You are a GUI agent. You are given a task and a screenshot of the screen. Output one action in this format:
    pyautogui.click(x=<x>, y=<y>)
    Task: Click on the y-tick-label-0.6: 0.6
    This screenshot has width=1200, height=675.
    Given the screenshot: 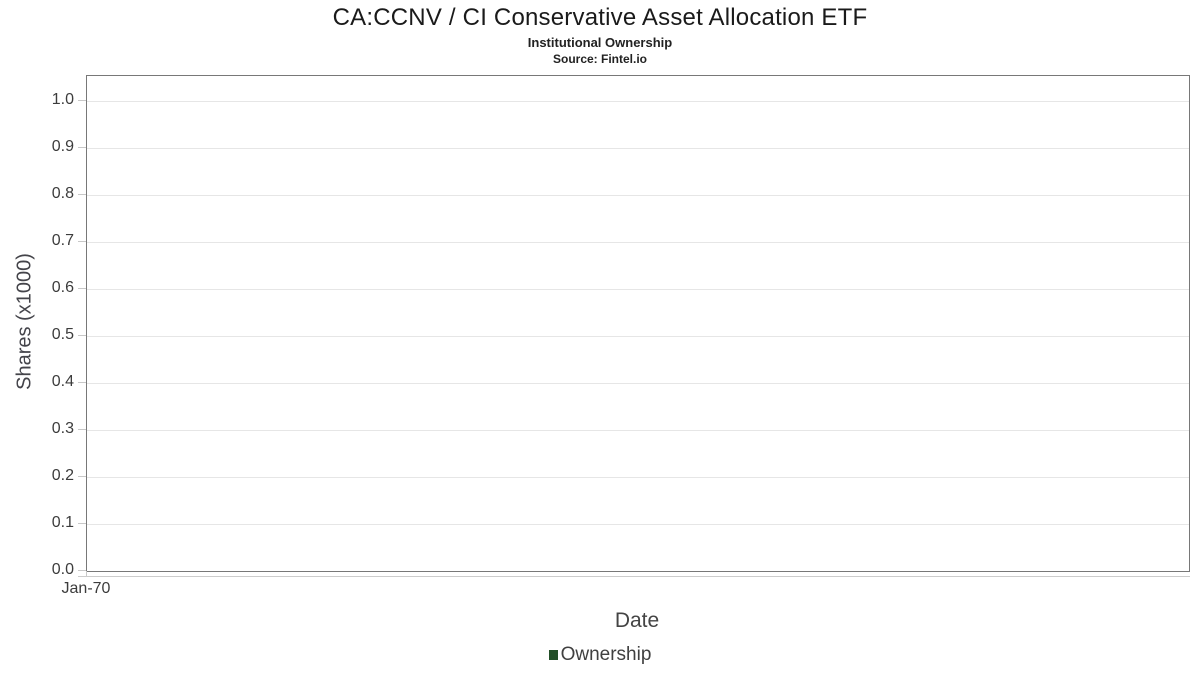 What is the action you would take?
    pyautogui.click(x=62, y=287)
    